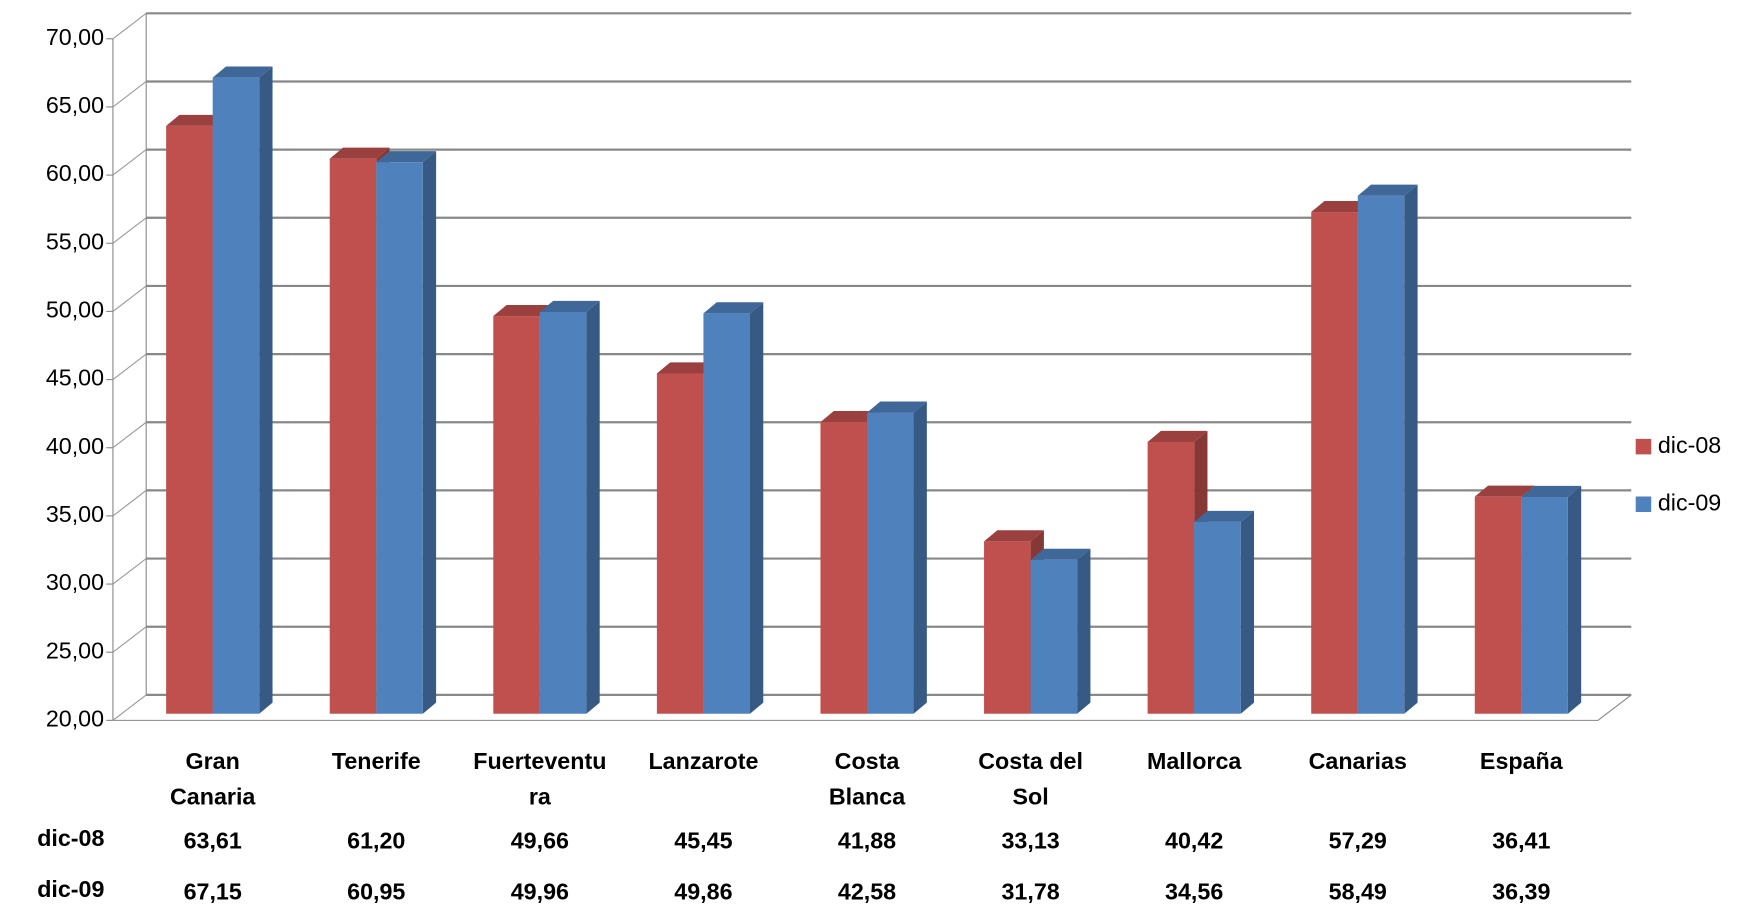 The width and height of the screenshot is (1742, 911). I want to click on table-row-label: dic-09, so click(70, 889).